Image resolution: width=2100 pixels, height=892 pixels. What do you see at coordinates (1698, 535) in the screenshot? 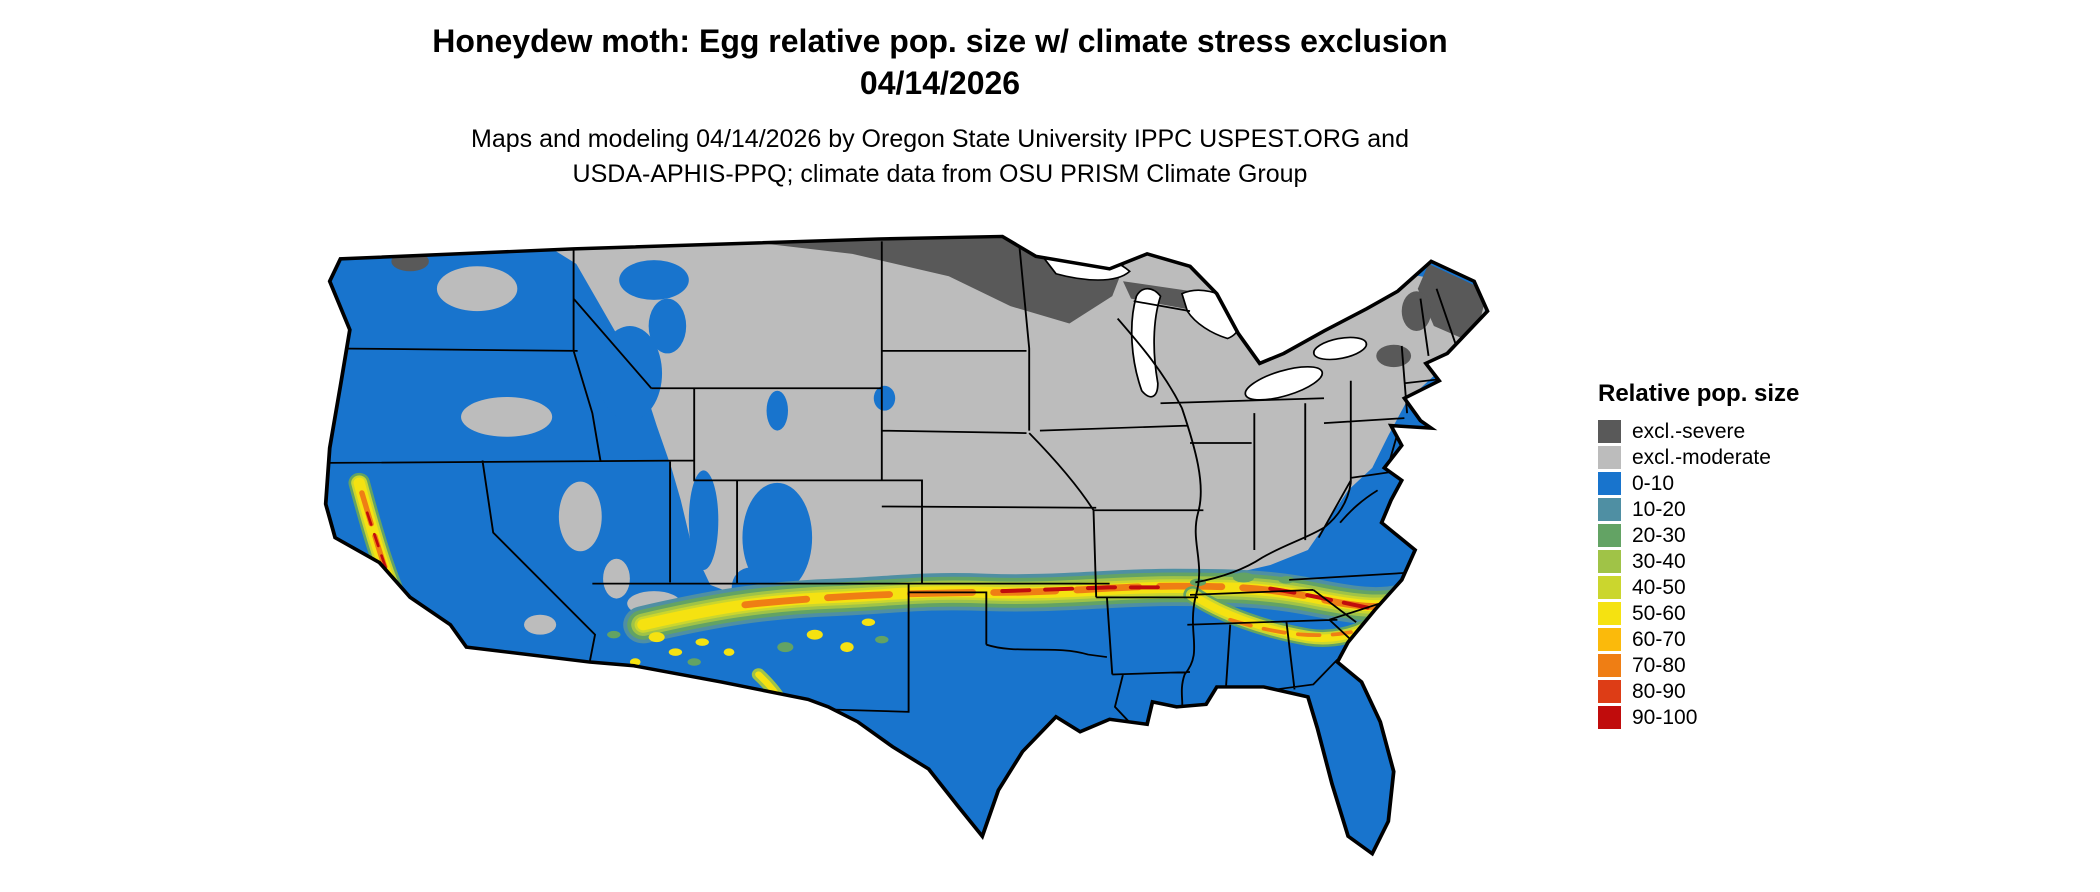
I see `legend-item: 20-30` at bounding box center [1698, 535].